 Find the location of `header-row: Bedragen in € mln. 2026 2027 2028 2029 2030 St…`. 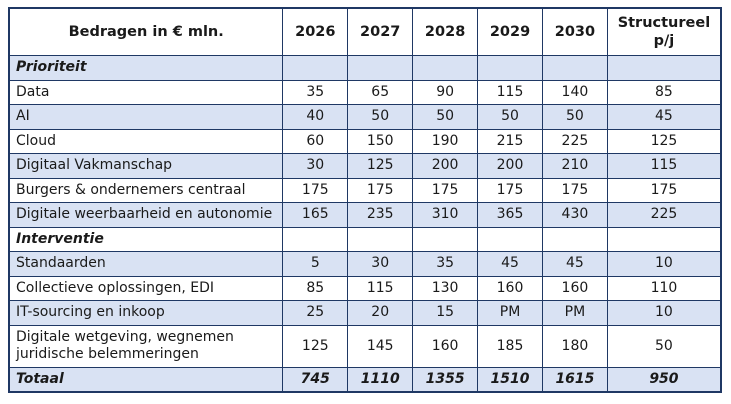

header-row: Bedragen in € mln. 2026 2027 2028 2029 2030 St… is located at coordinates (365, 32).